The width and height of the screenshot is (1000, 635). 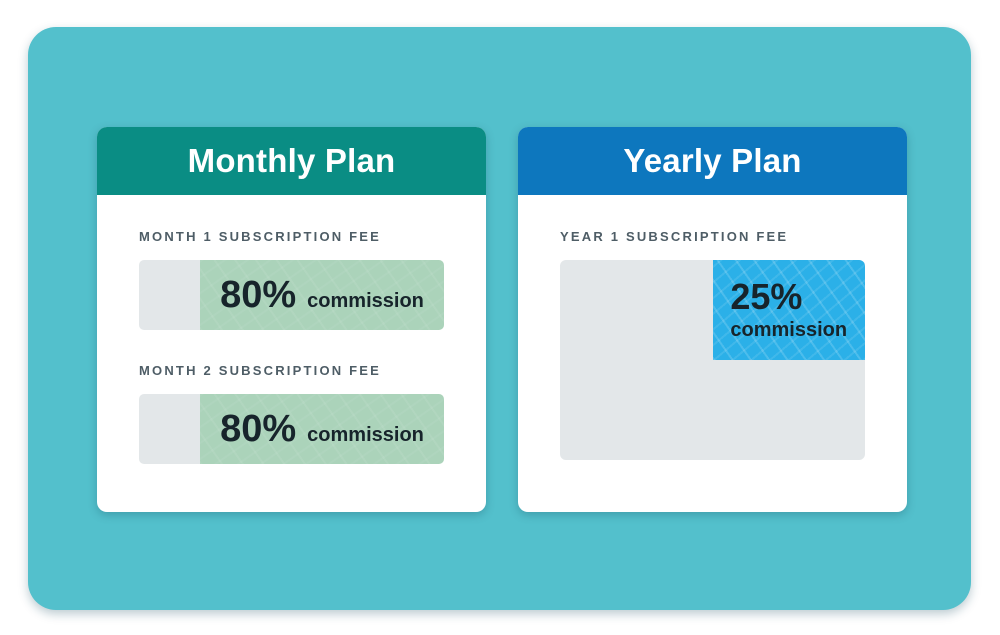 I want to click on commission-text: 25% commission, so click(x=789, y=308).